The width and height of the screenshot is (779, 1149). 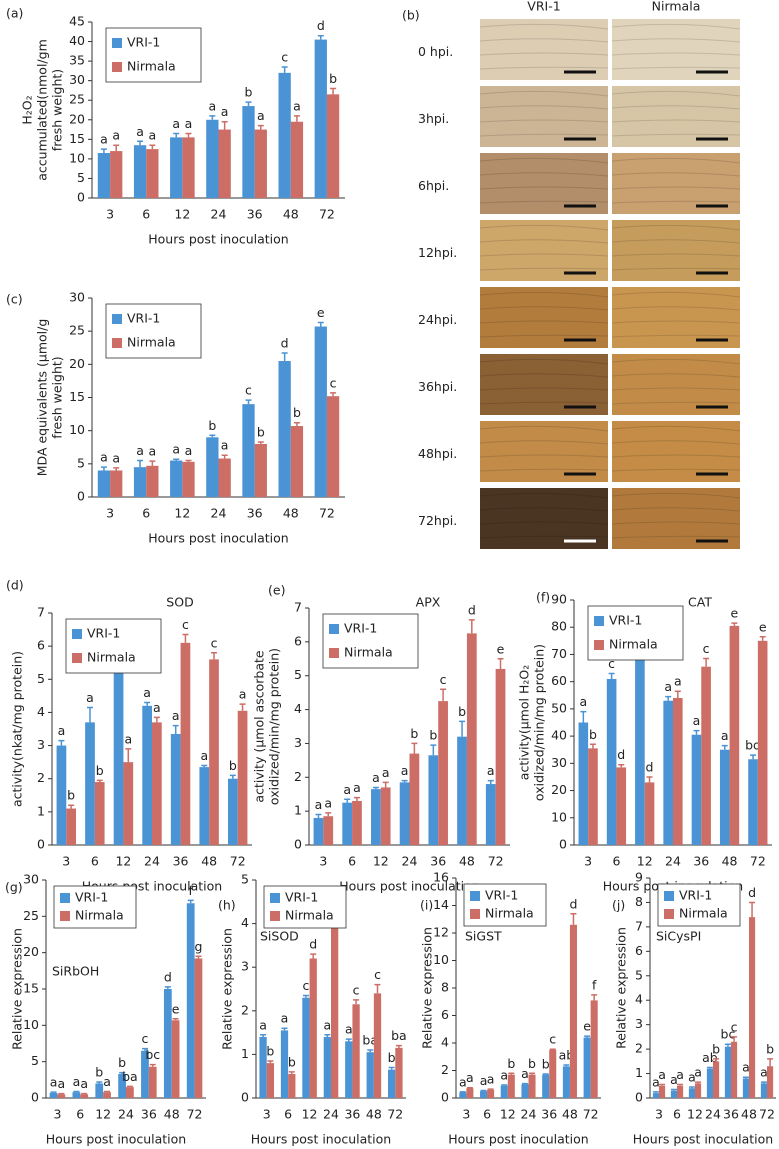 I want to click on y-tick-label: 0, so click(x=41, y=844).